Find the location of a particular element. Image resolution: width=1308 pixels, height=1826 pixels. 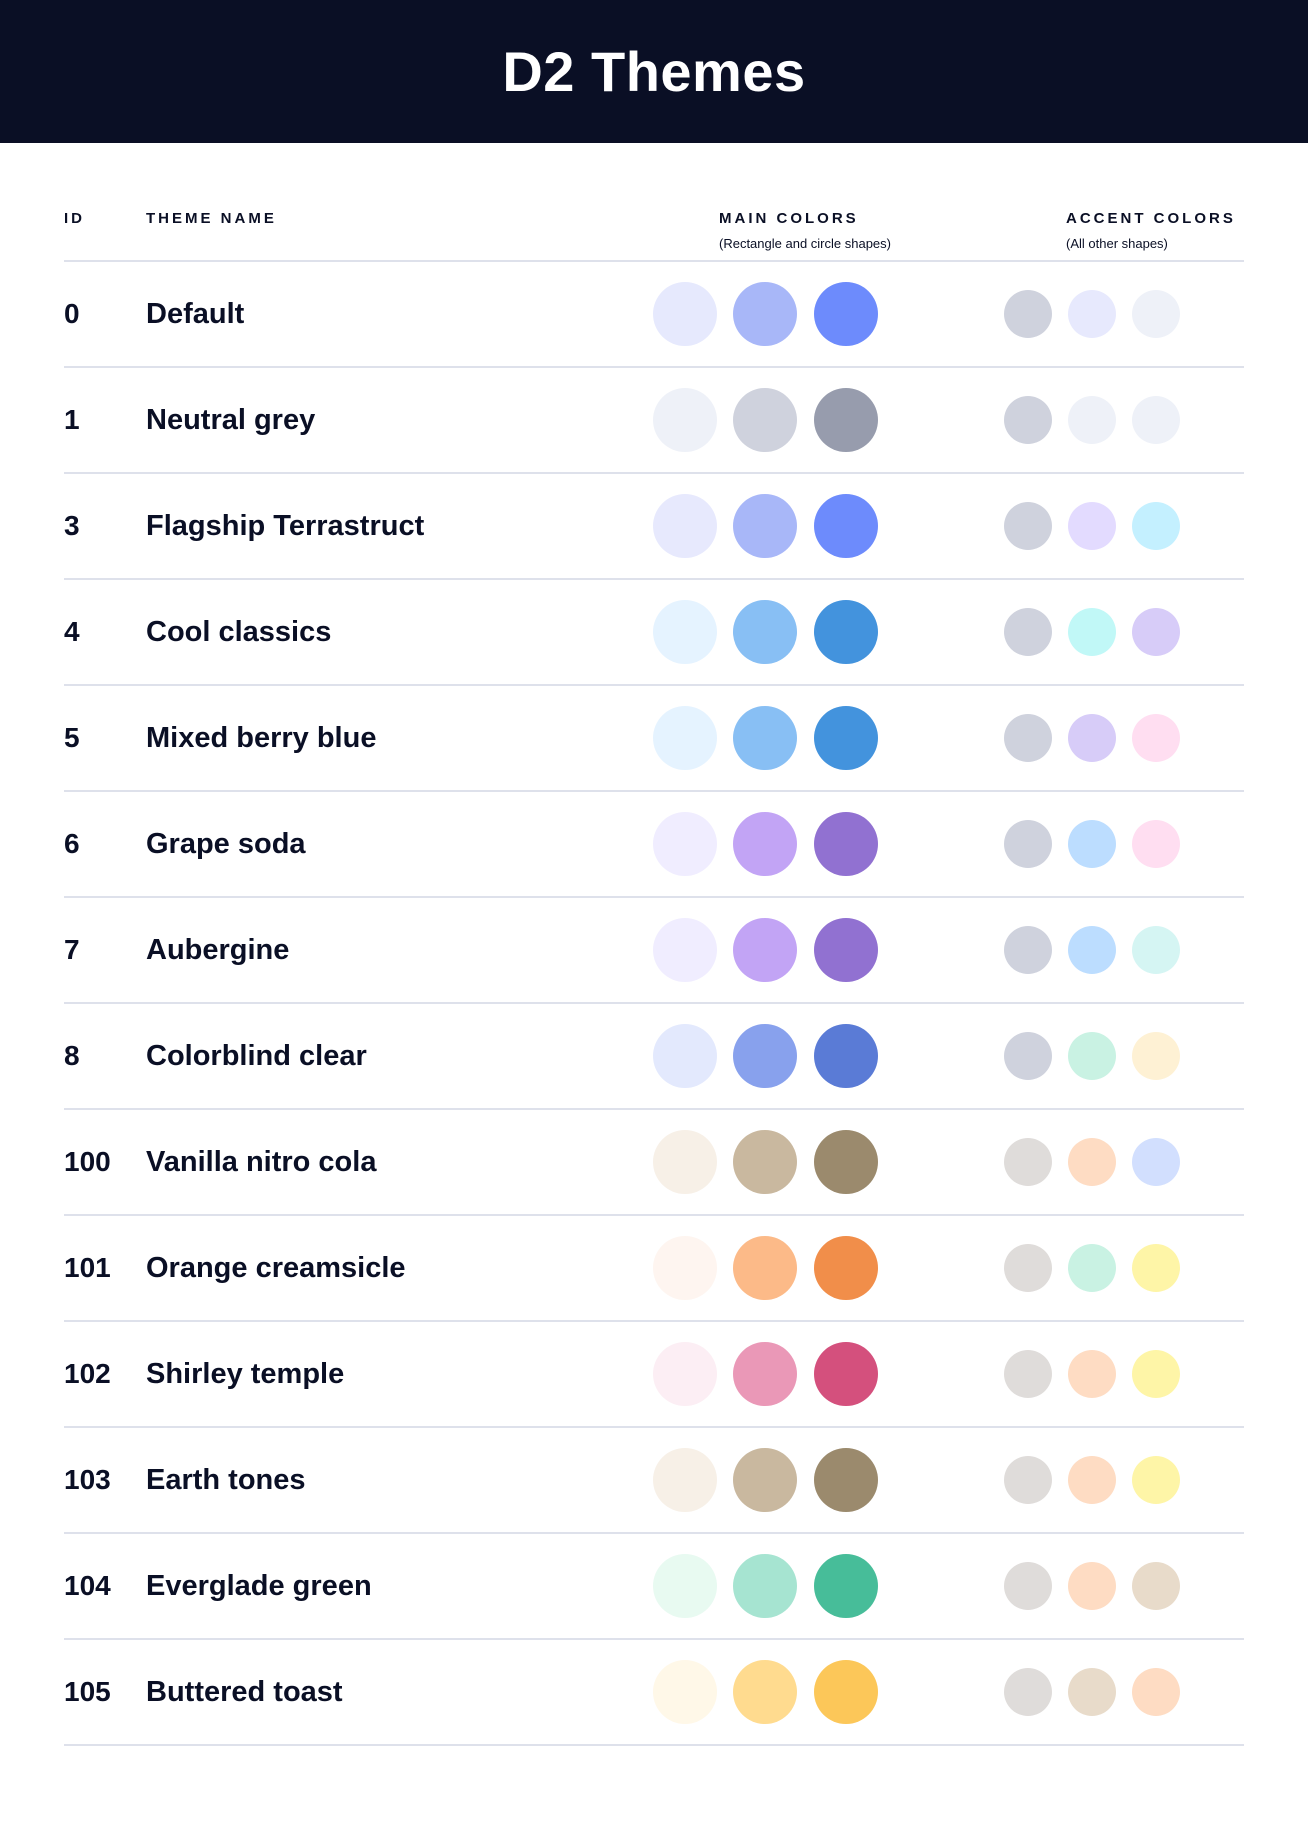

table-row: 0 Default is located at coordinates (654, 314).